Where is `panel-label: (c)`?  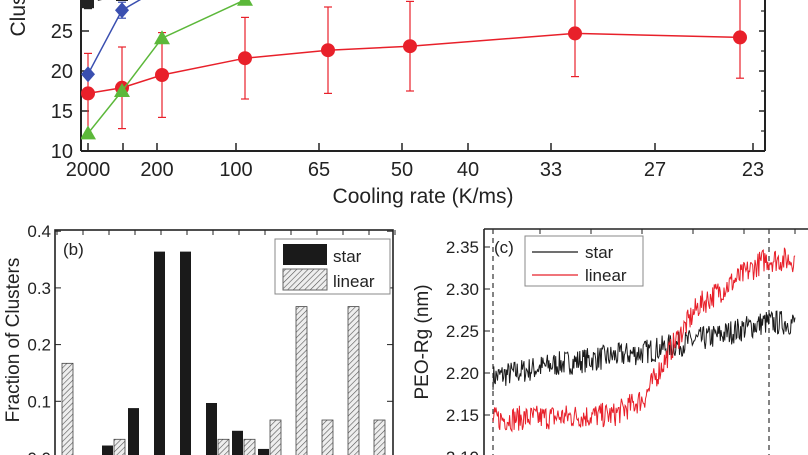
panel-label: (c) is located at coordinates (504, 247).